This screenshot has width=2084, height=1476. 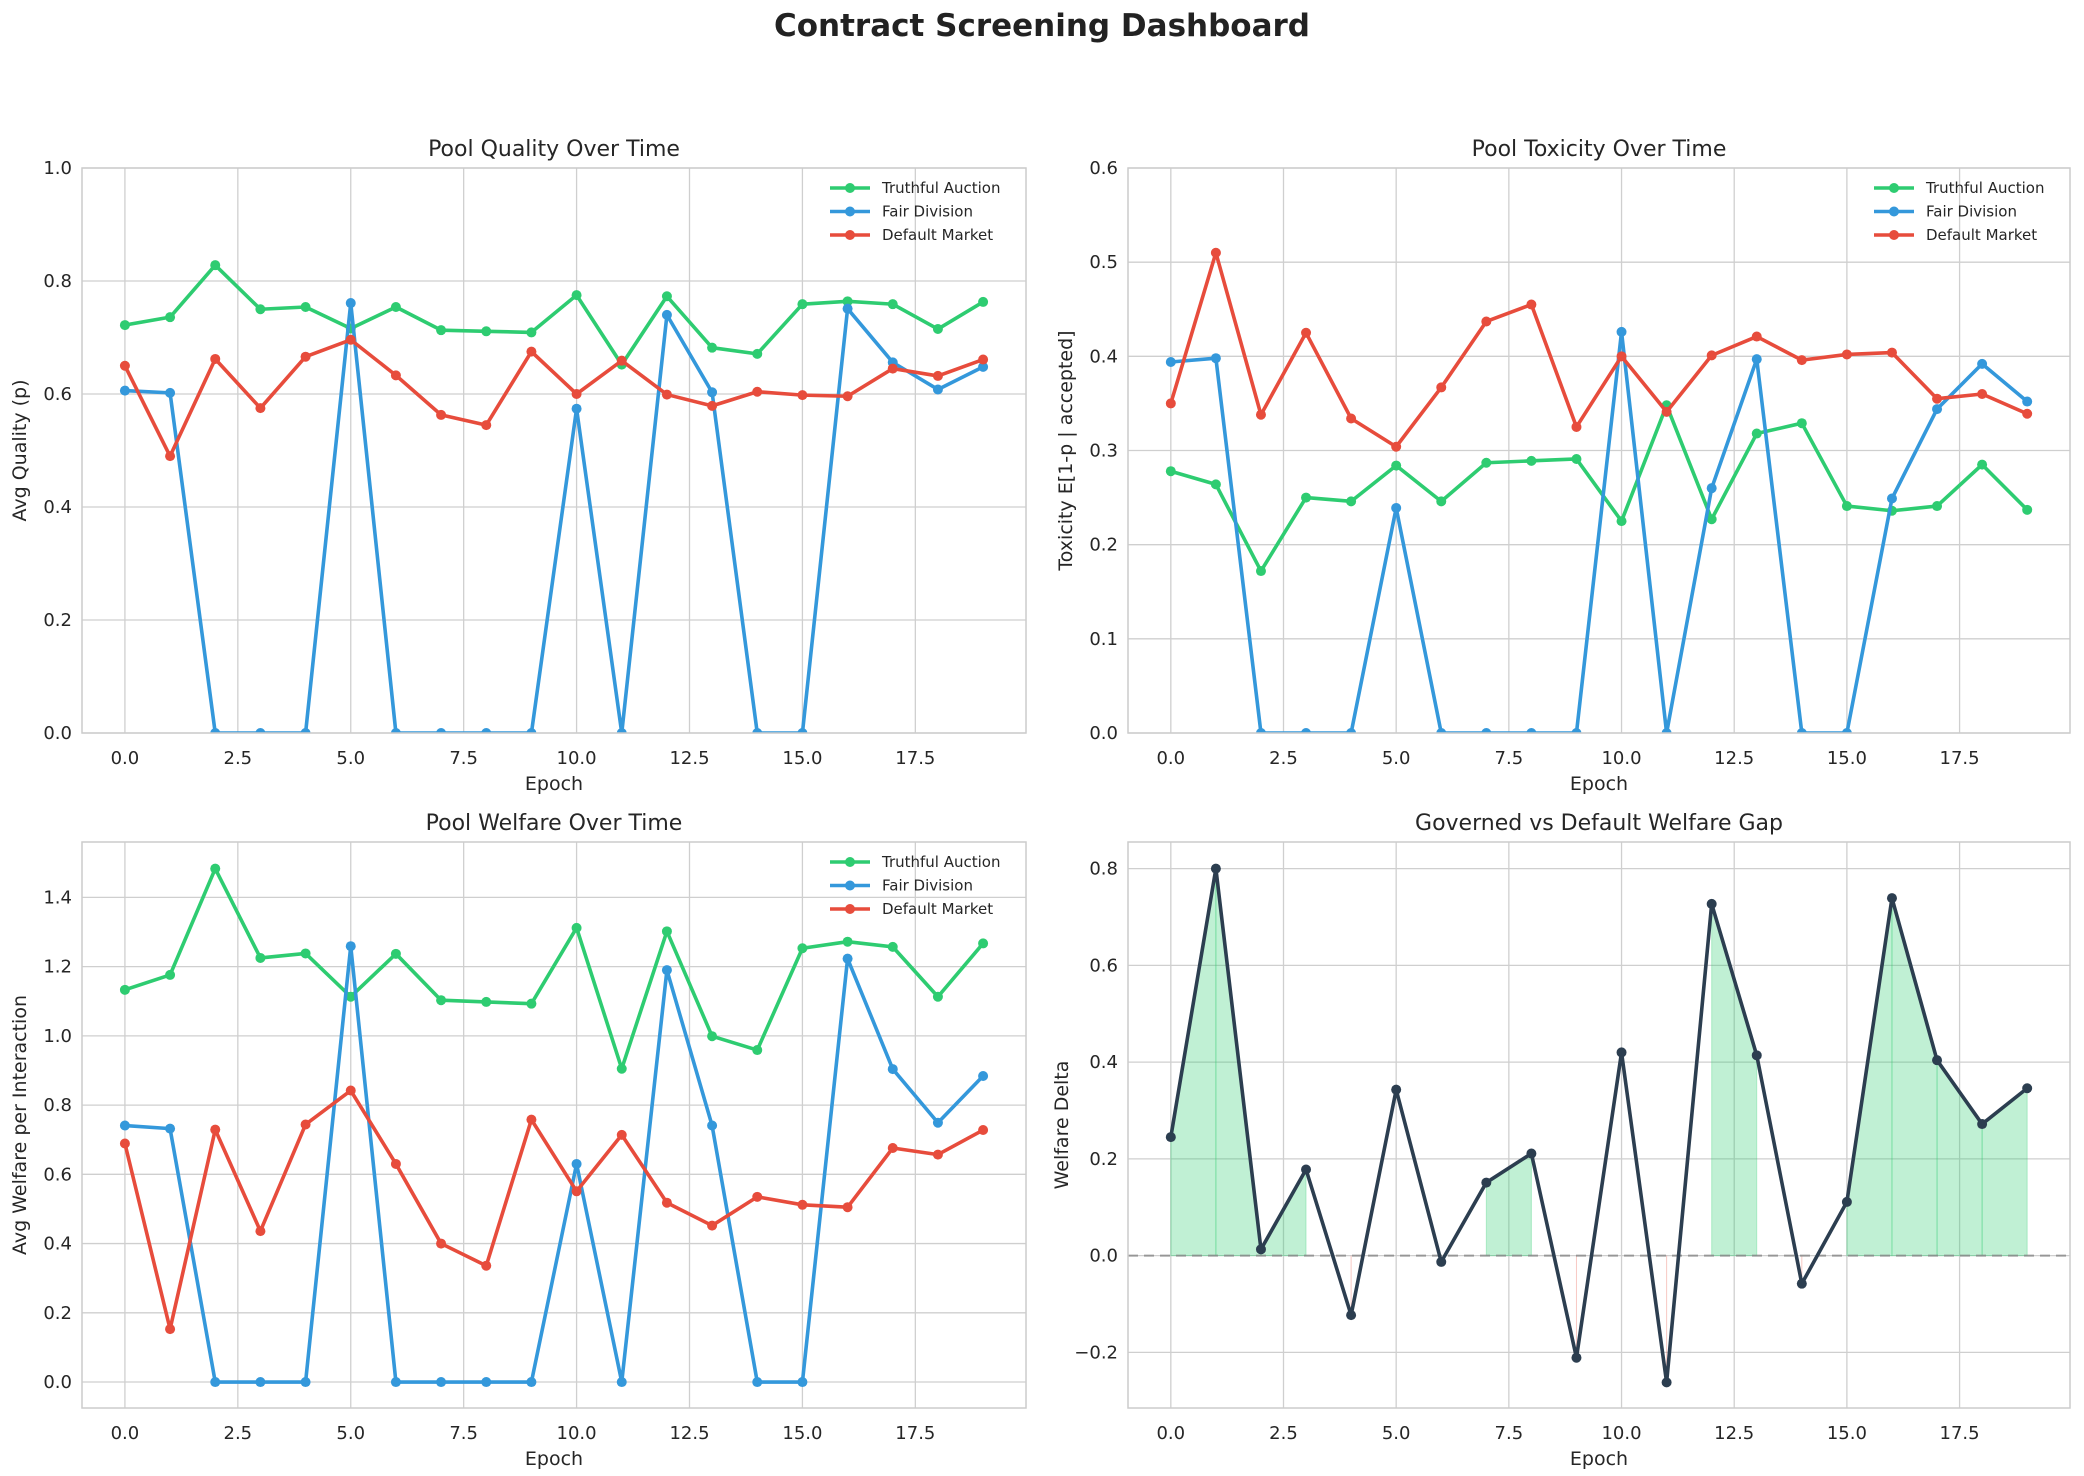 What do you see at coordinates (1914, 1077) in the screenshot?
I see `positive-gap-fill` at bounding box center [1914, 1077].